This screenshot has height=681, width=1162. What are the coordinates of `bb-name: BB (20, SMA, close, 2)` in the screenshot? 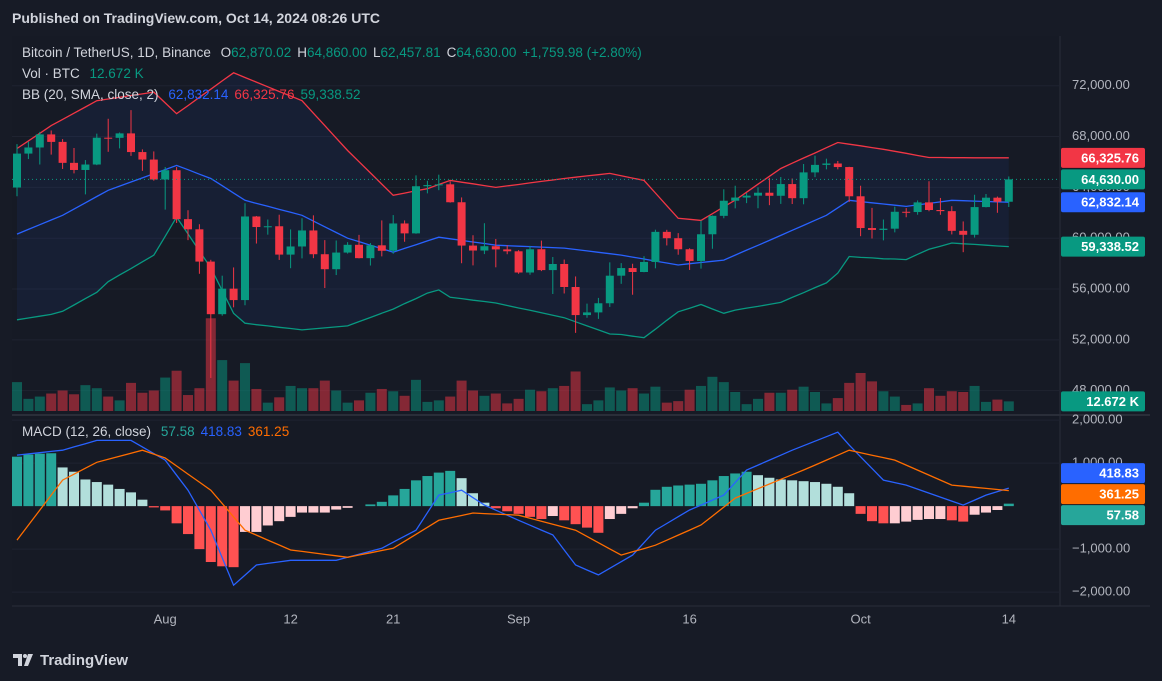 It's located at (90, 94).